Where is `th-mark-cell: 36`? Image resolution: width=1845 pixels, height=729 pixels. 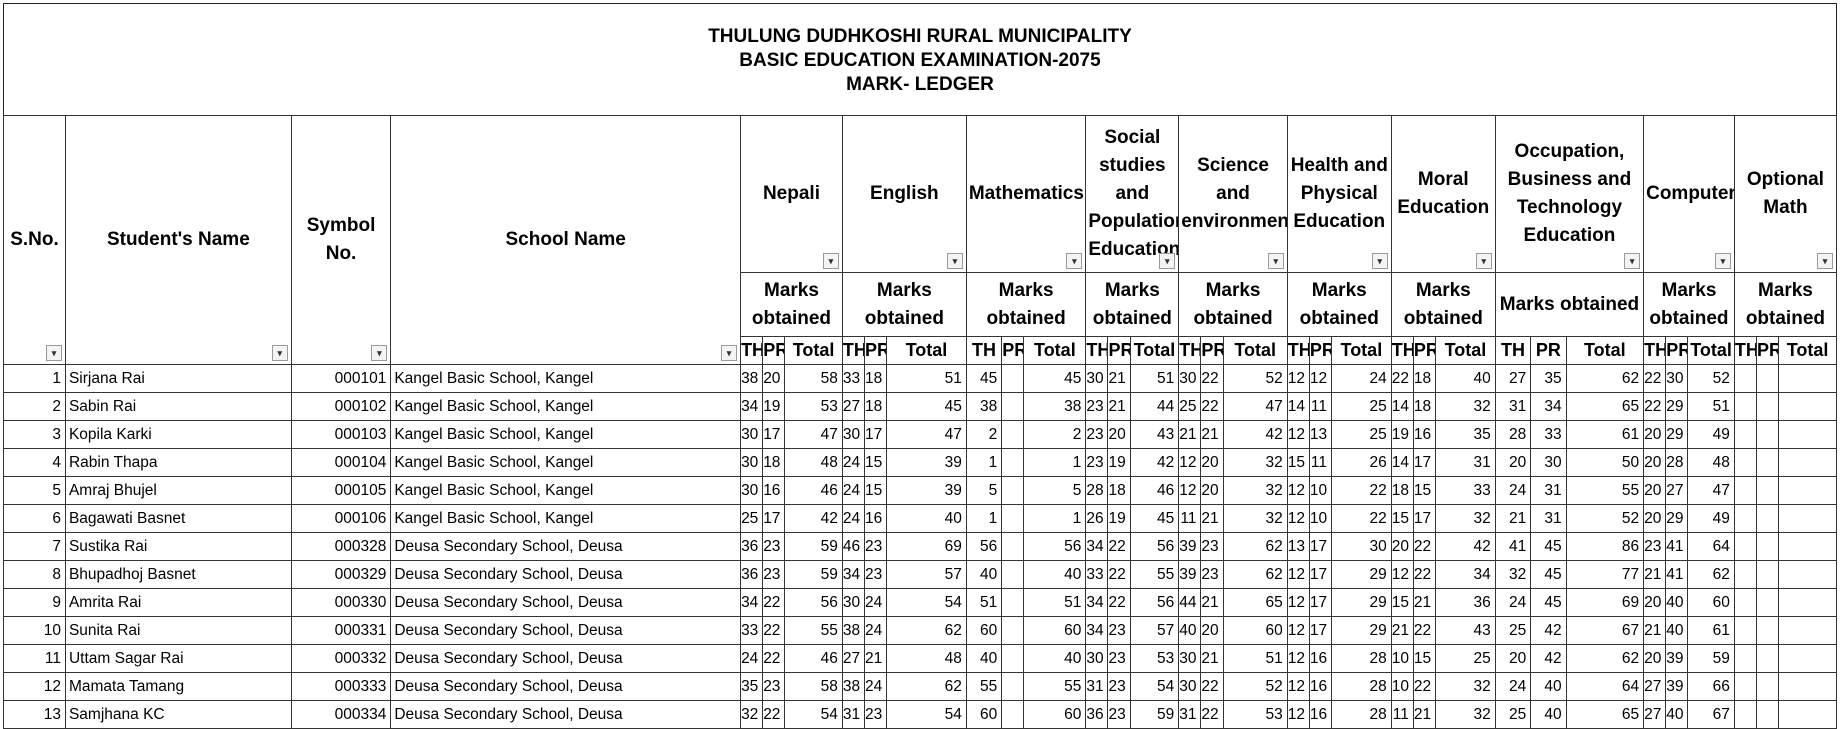 th-mark-cell: 36 is located at coordinates (1097, 714).